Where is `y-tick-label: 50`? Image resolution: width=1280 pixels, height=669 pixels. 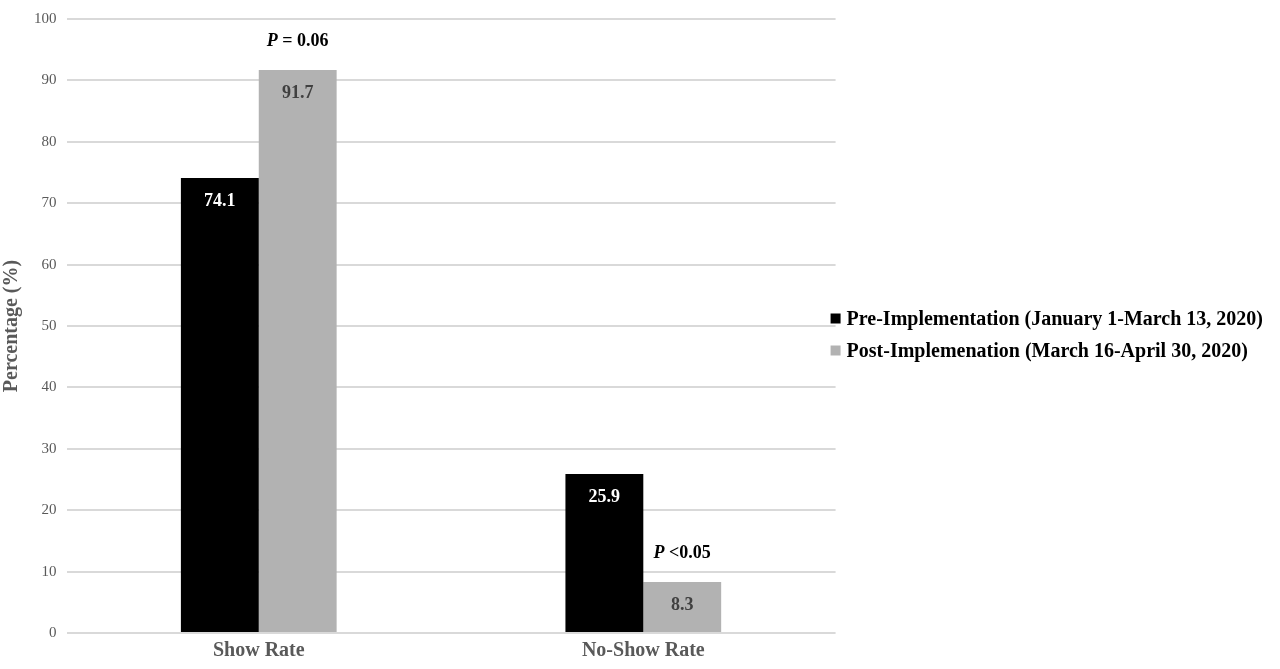 y-tick-label: 50 is located at coordinates (49, 324).